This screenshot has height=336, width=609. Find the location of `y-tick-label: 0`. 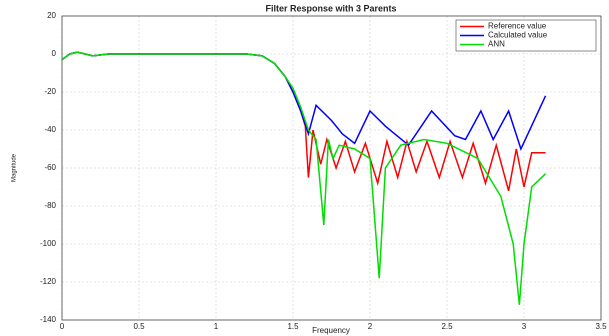

y-tick-label: 0 is located at coordinates (54, 53).